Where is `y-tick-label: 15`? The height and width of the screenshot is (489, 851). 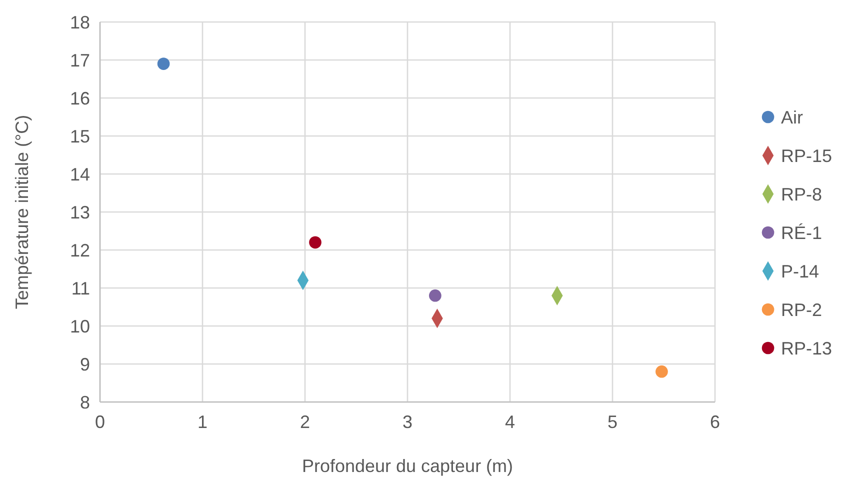 y-tick-label: 15 is located at coordinates (80, 136).